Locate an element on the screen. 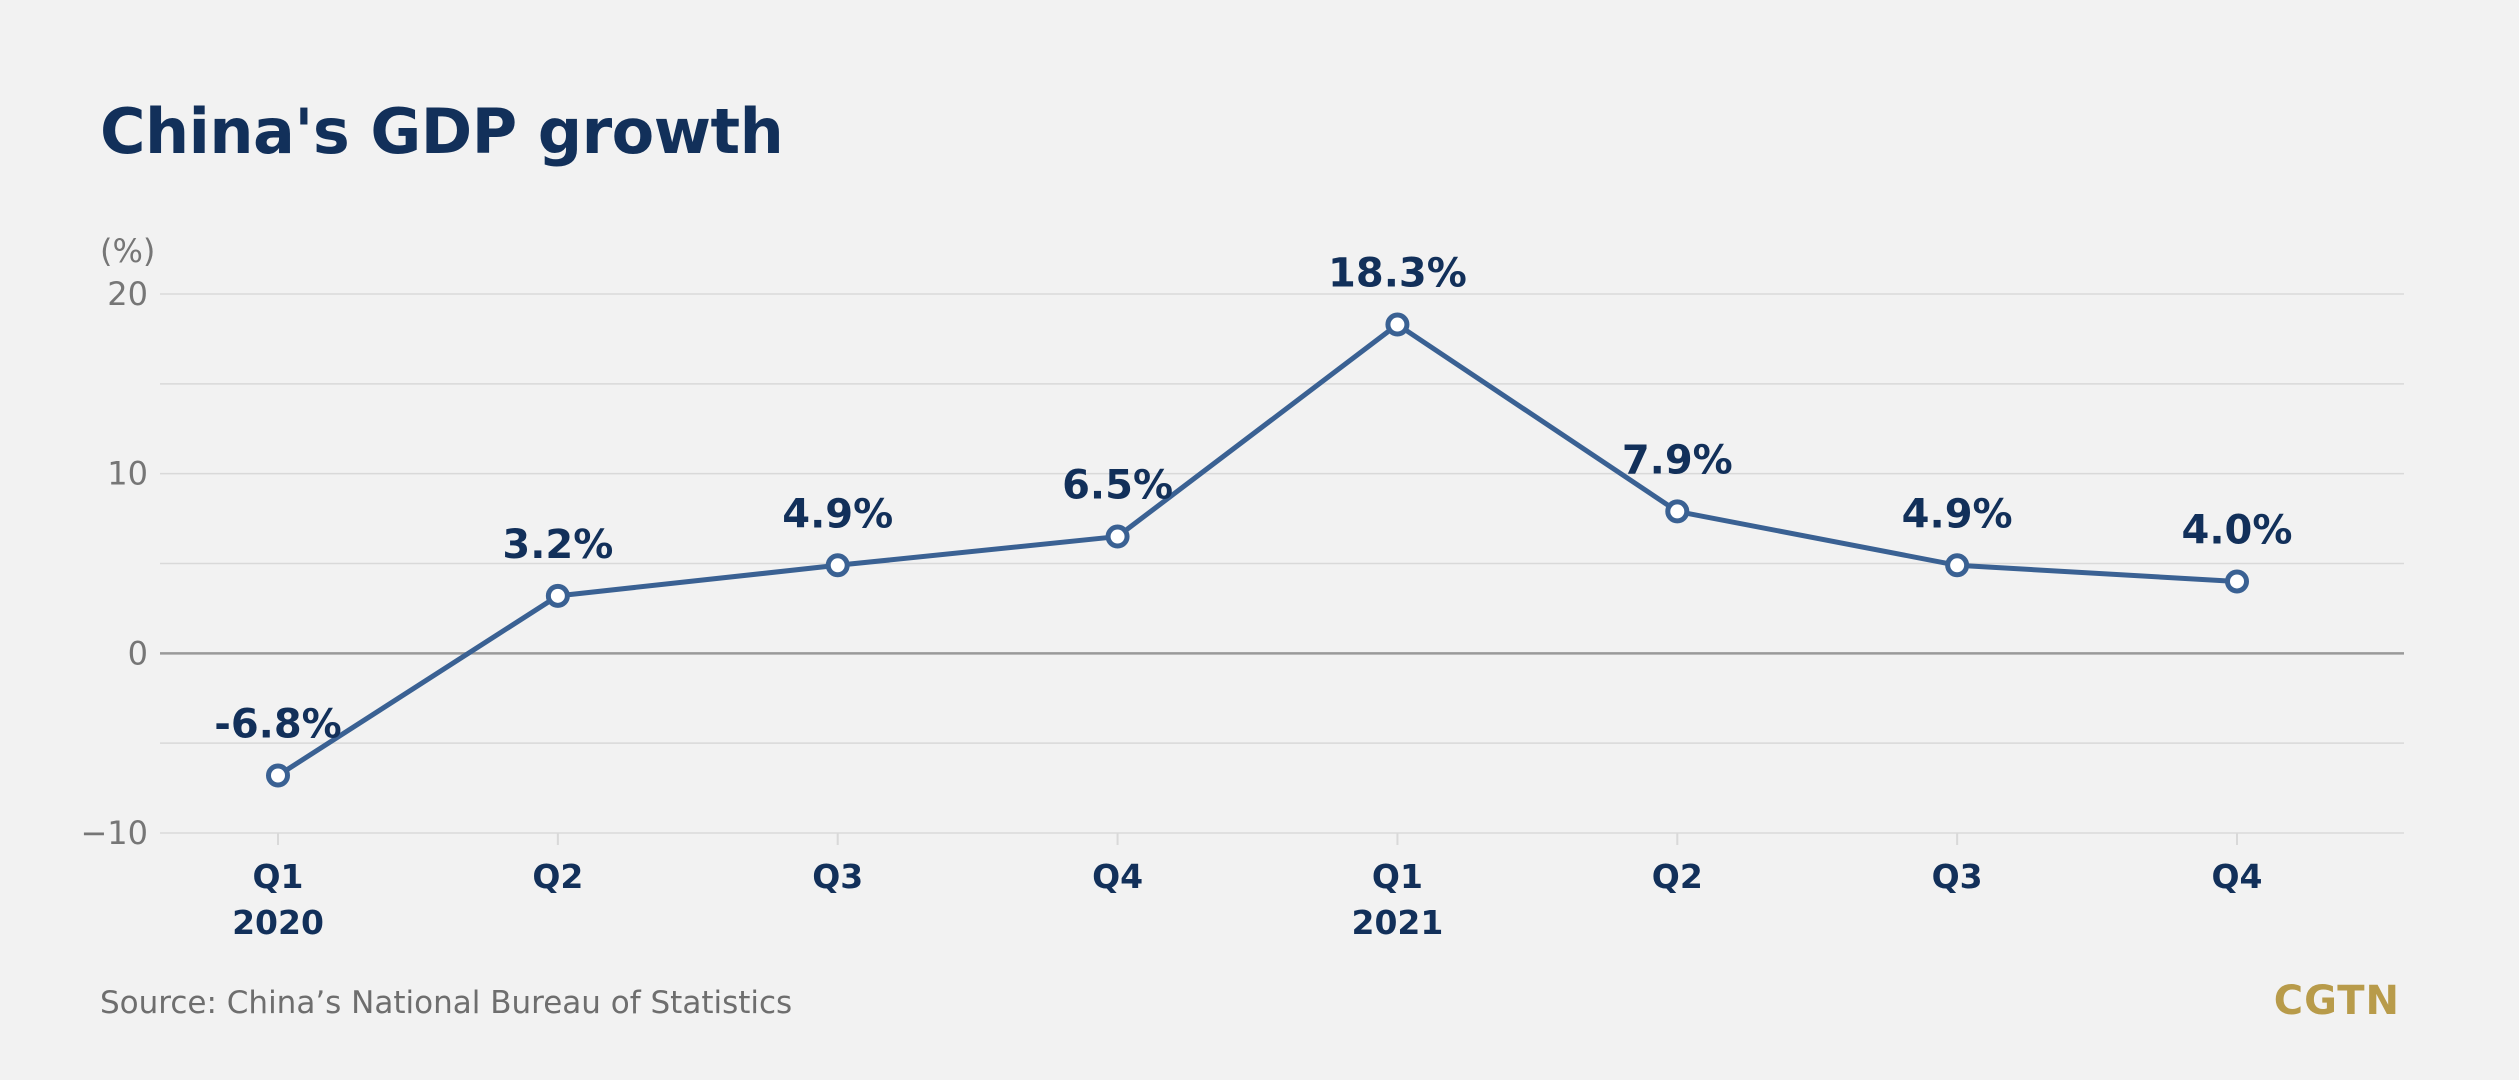  y-tick-label: 10 is located at coordinates (127, 474).